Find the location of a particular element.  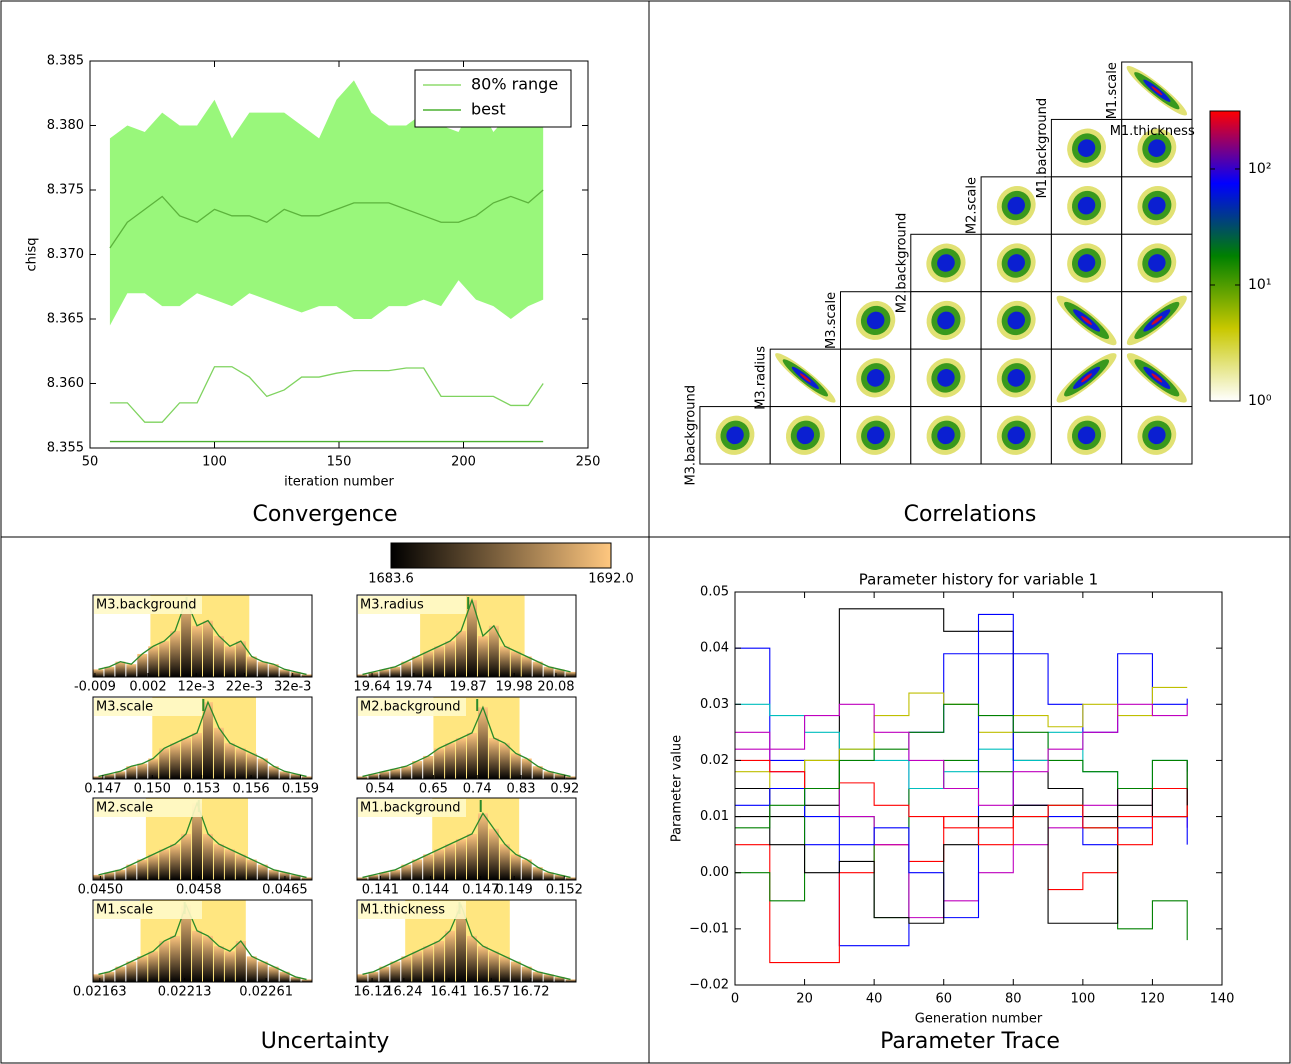

x-tick-label: 0.149 is located at coordinates (514, 890).